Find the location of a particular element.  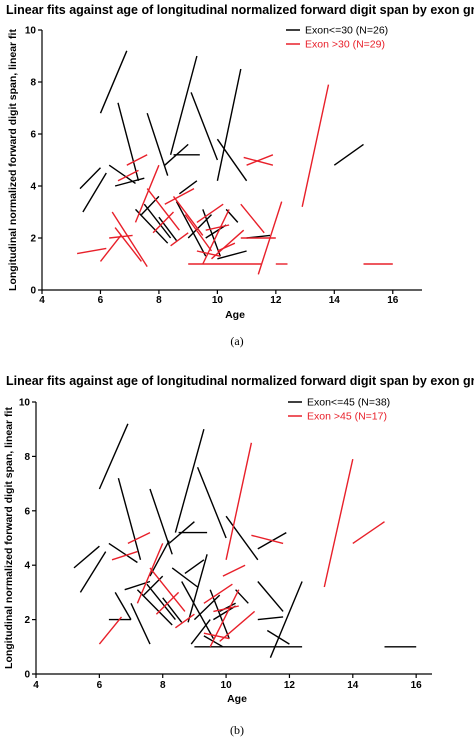

x-tick-label: 12 is located at coordinates (276, 300).